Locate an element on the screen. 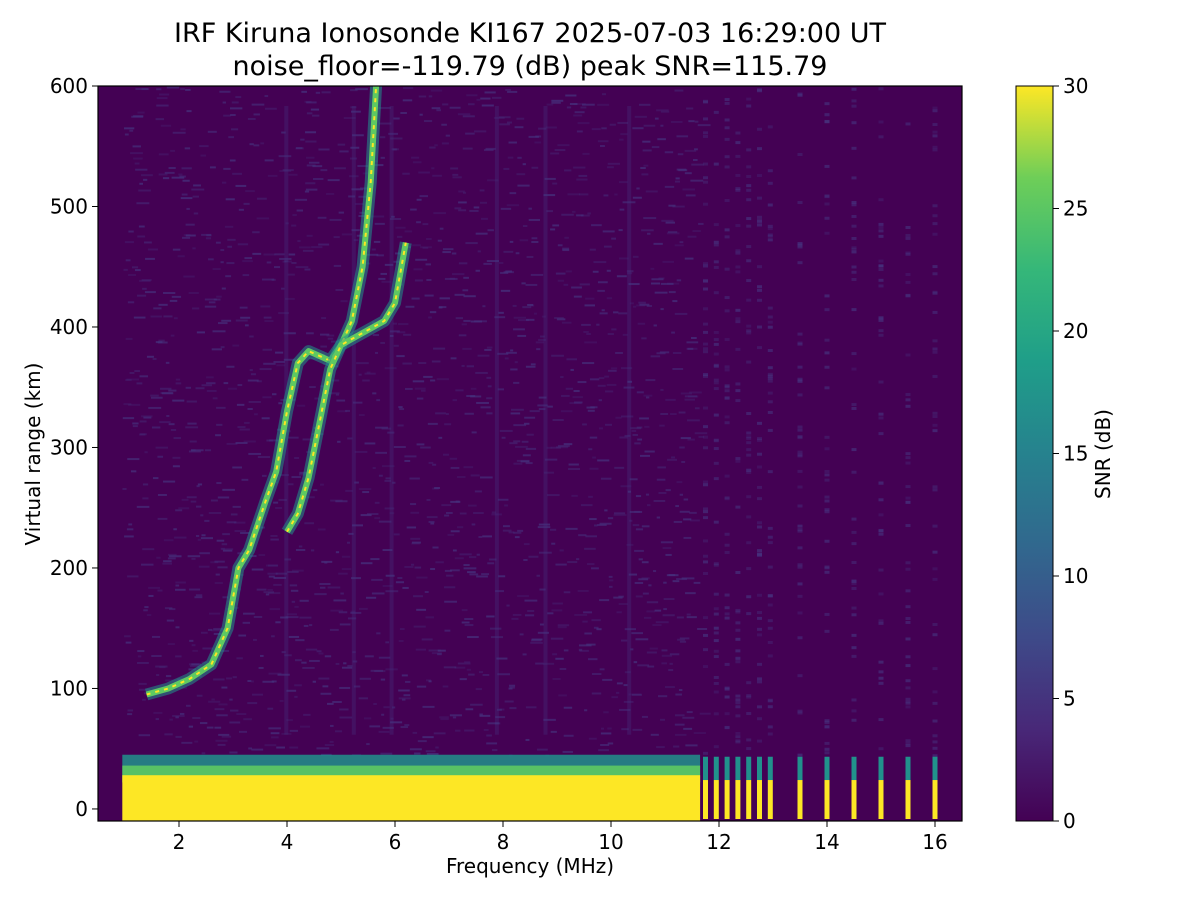  trace-core is located at coordinates (346, 387).